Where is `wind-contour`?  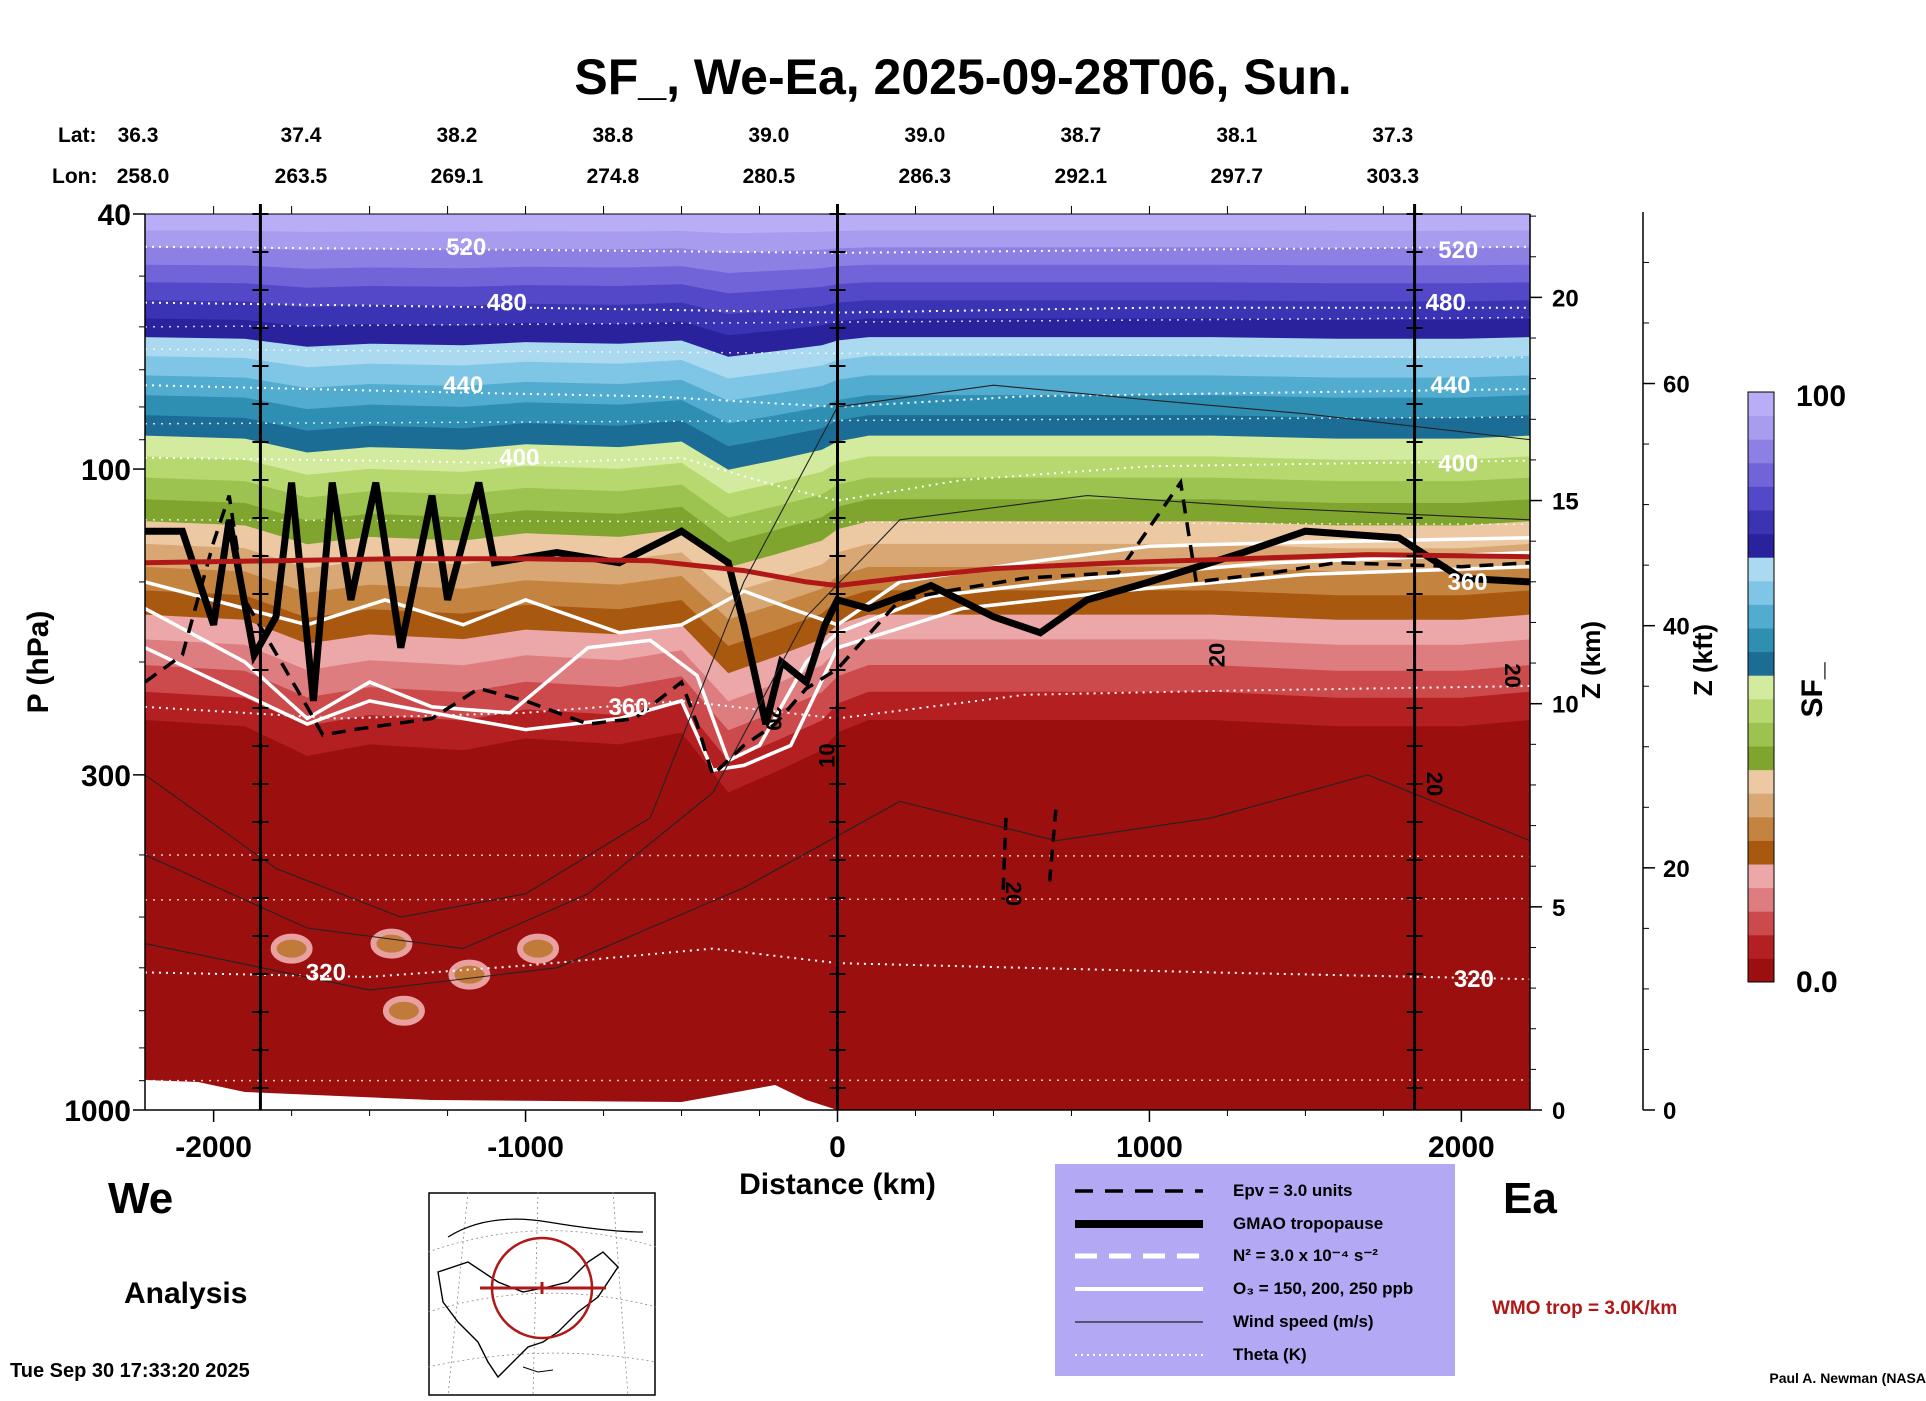 wind-contour is located at coordinates (837, 882).